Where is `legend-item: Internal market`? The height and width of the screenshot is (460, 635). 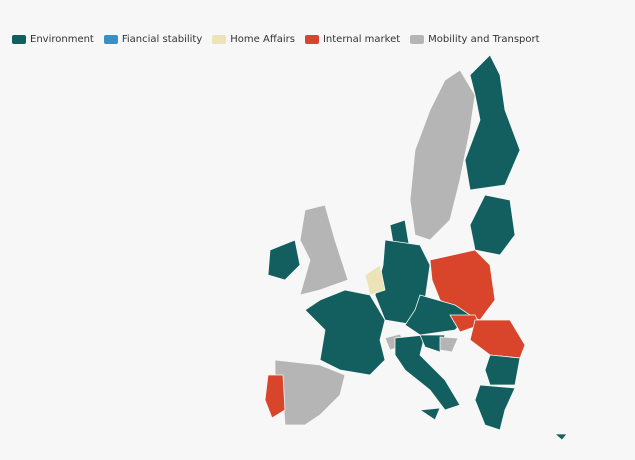 legend-item: Internal market is located at coordinates (352, 39).